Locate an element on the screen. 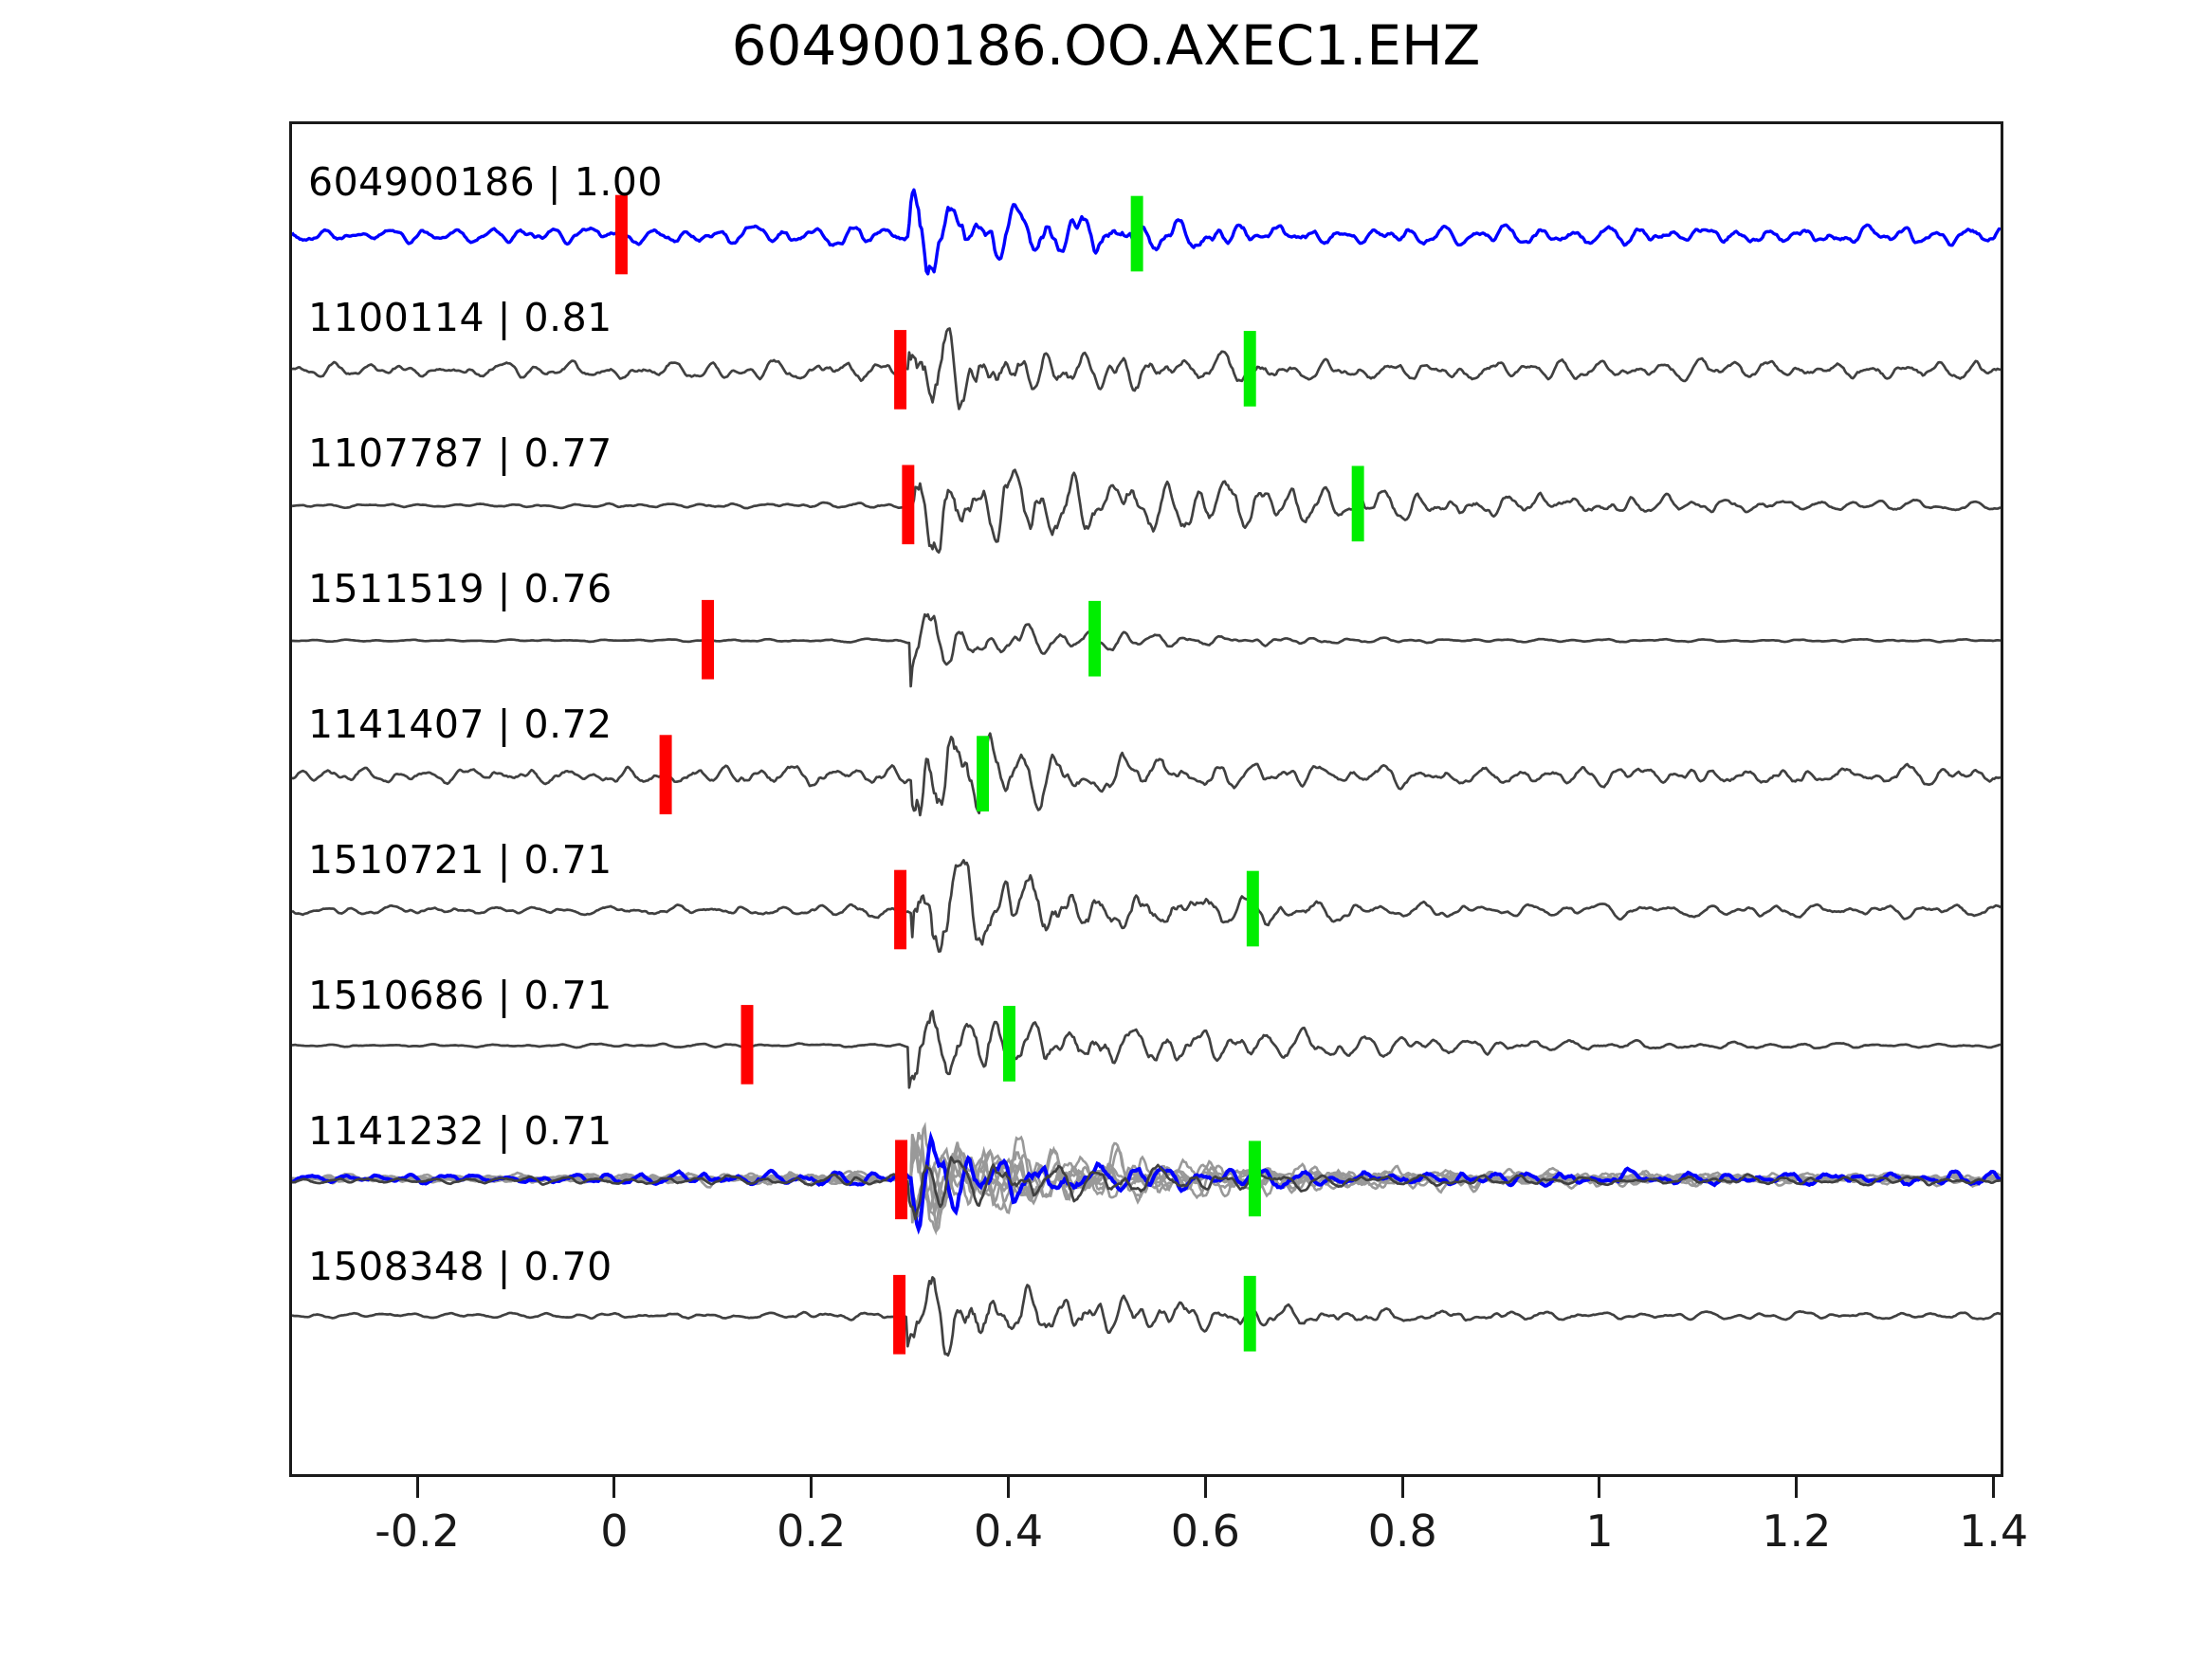 The image size is (2212, 1659). trace-label-1510686: 1510686 | 0.71 is located at coordinates (460, 995).